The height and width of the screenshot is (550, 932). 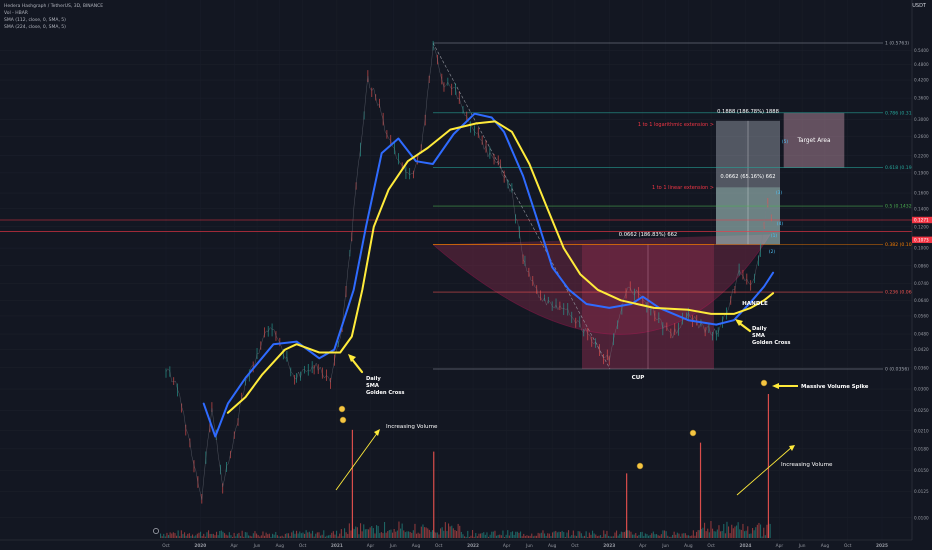 I want to click on symbol-title: Hedera Hashgraph / TetherUS, 3D, BINANCE, so click(x=54, y=6).